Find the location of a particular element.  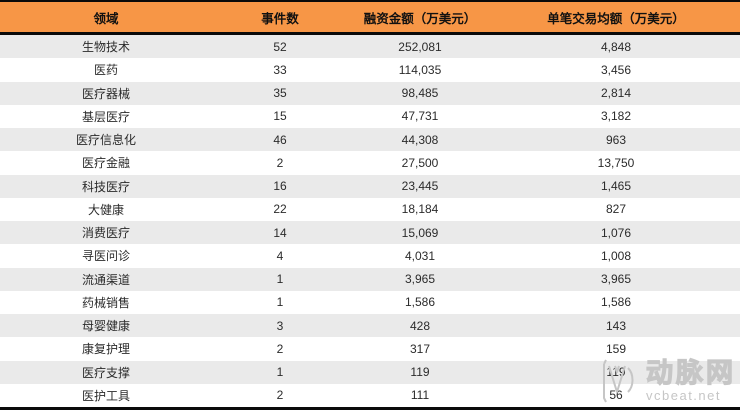

cell-field: 寻医问诊 is located at coordinates (105, 256).